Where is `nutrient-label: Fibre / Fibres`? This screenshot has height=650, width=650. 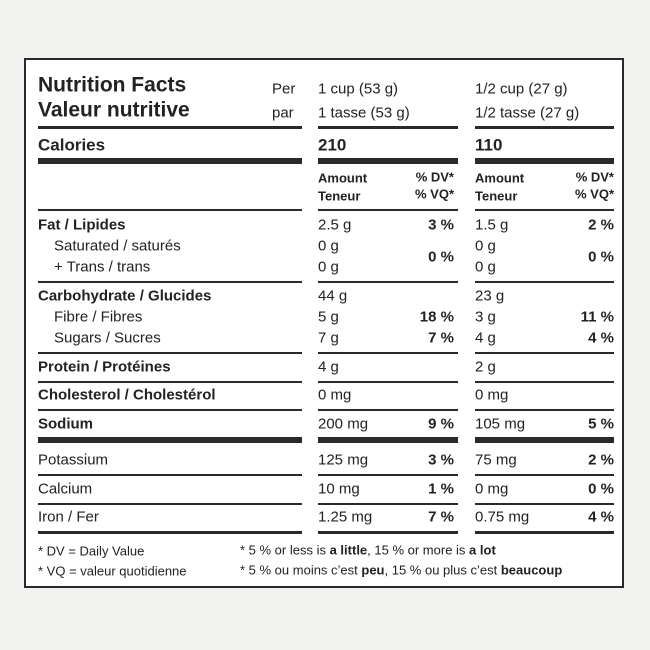 nutrient-label: Fibre / Fibres is located at coordinates (98, 317).